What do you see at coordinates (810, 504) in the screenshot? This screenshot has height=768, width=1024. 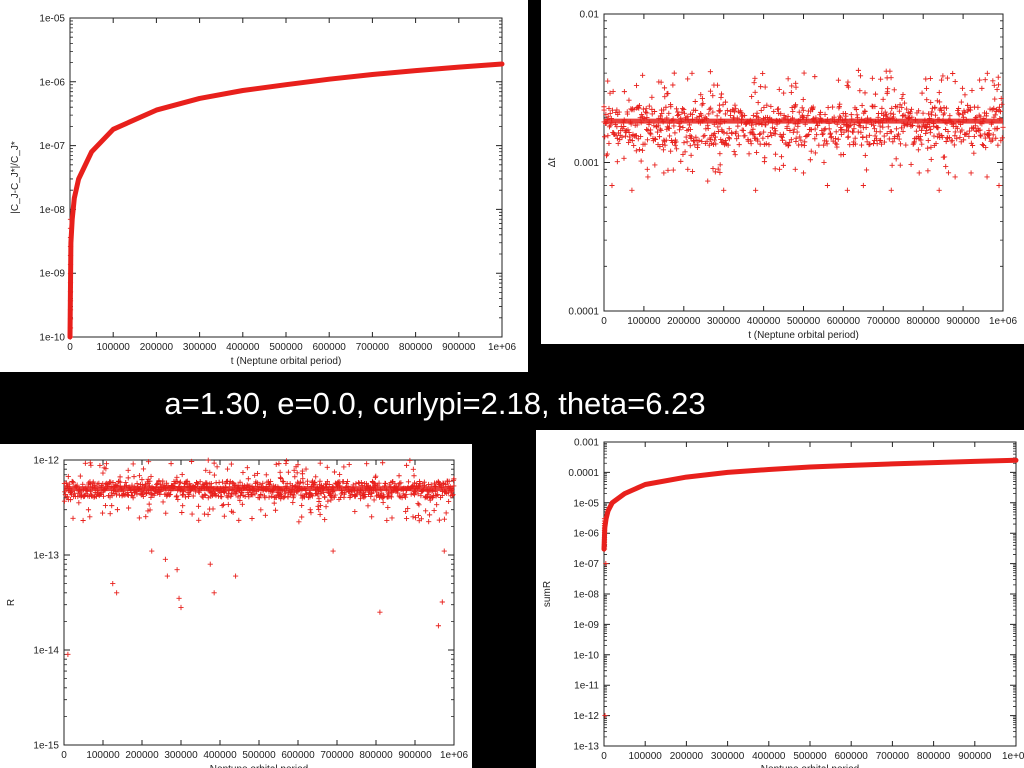 I see `data-line` at bounding box center [810, 504].